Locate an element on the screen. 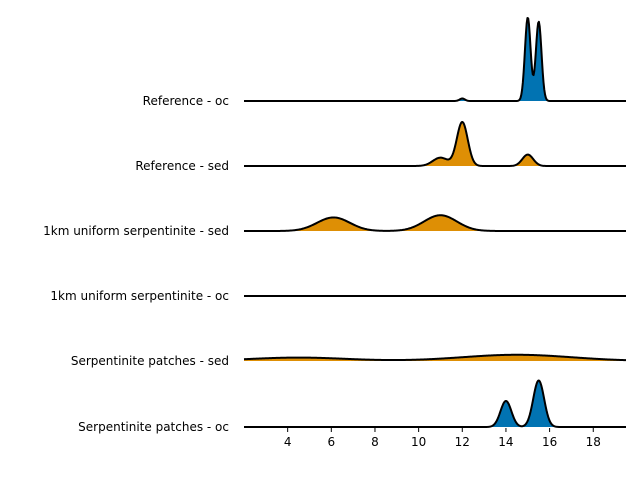 The height and width of the screenshot is (480, 640). y-label-reference-oc: Reference - oc is located at coordinates (186, 101).